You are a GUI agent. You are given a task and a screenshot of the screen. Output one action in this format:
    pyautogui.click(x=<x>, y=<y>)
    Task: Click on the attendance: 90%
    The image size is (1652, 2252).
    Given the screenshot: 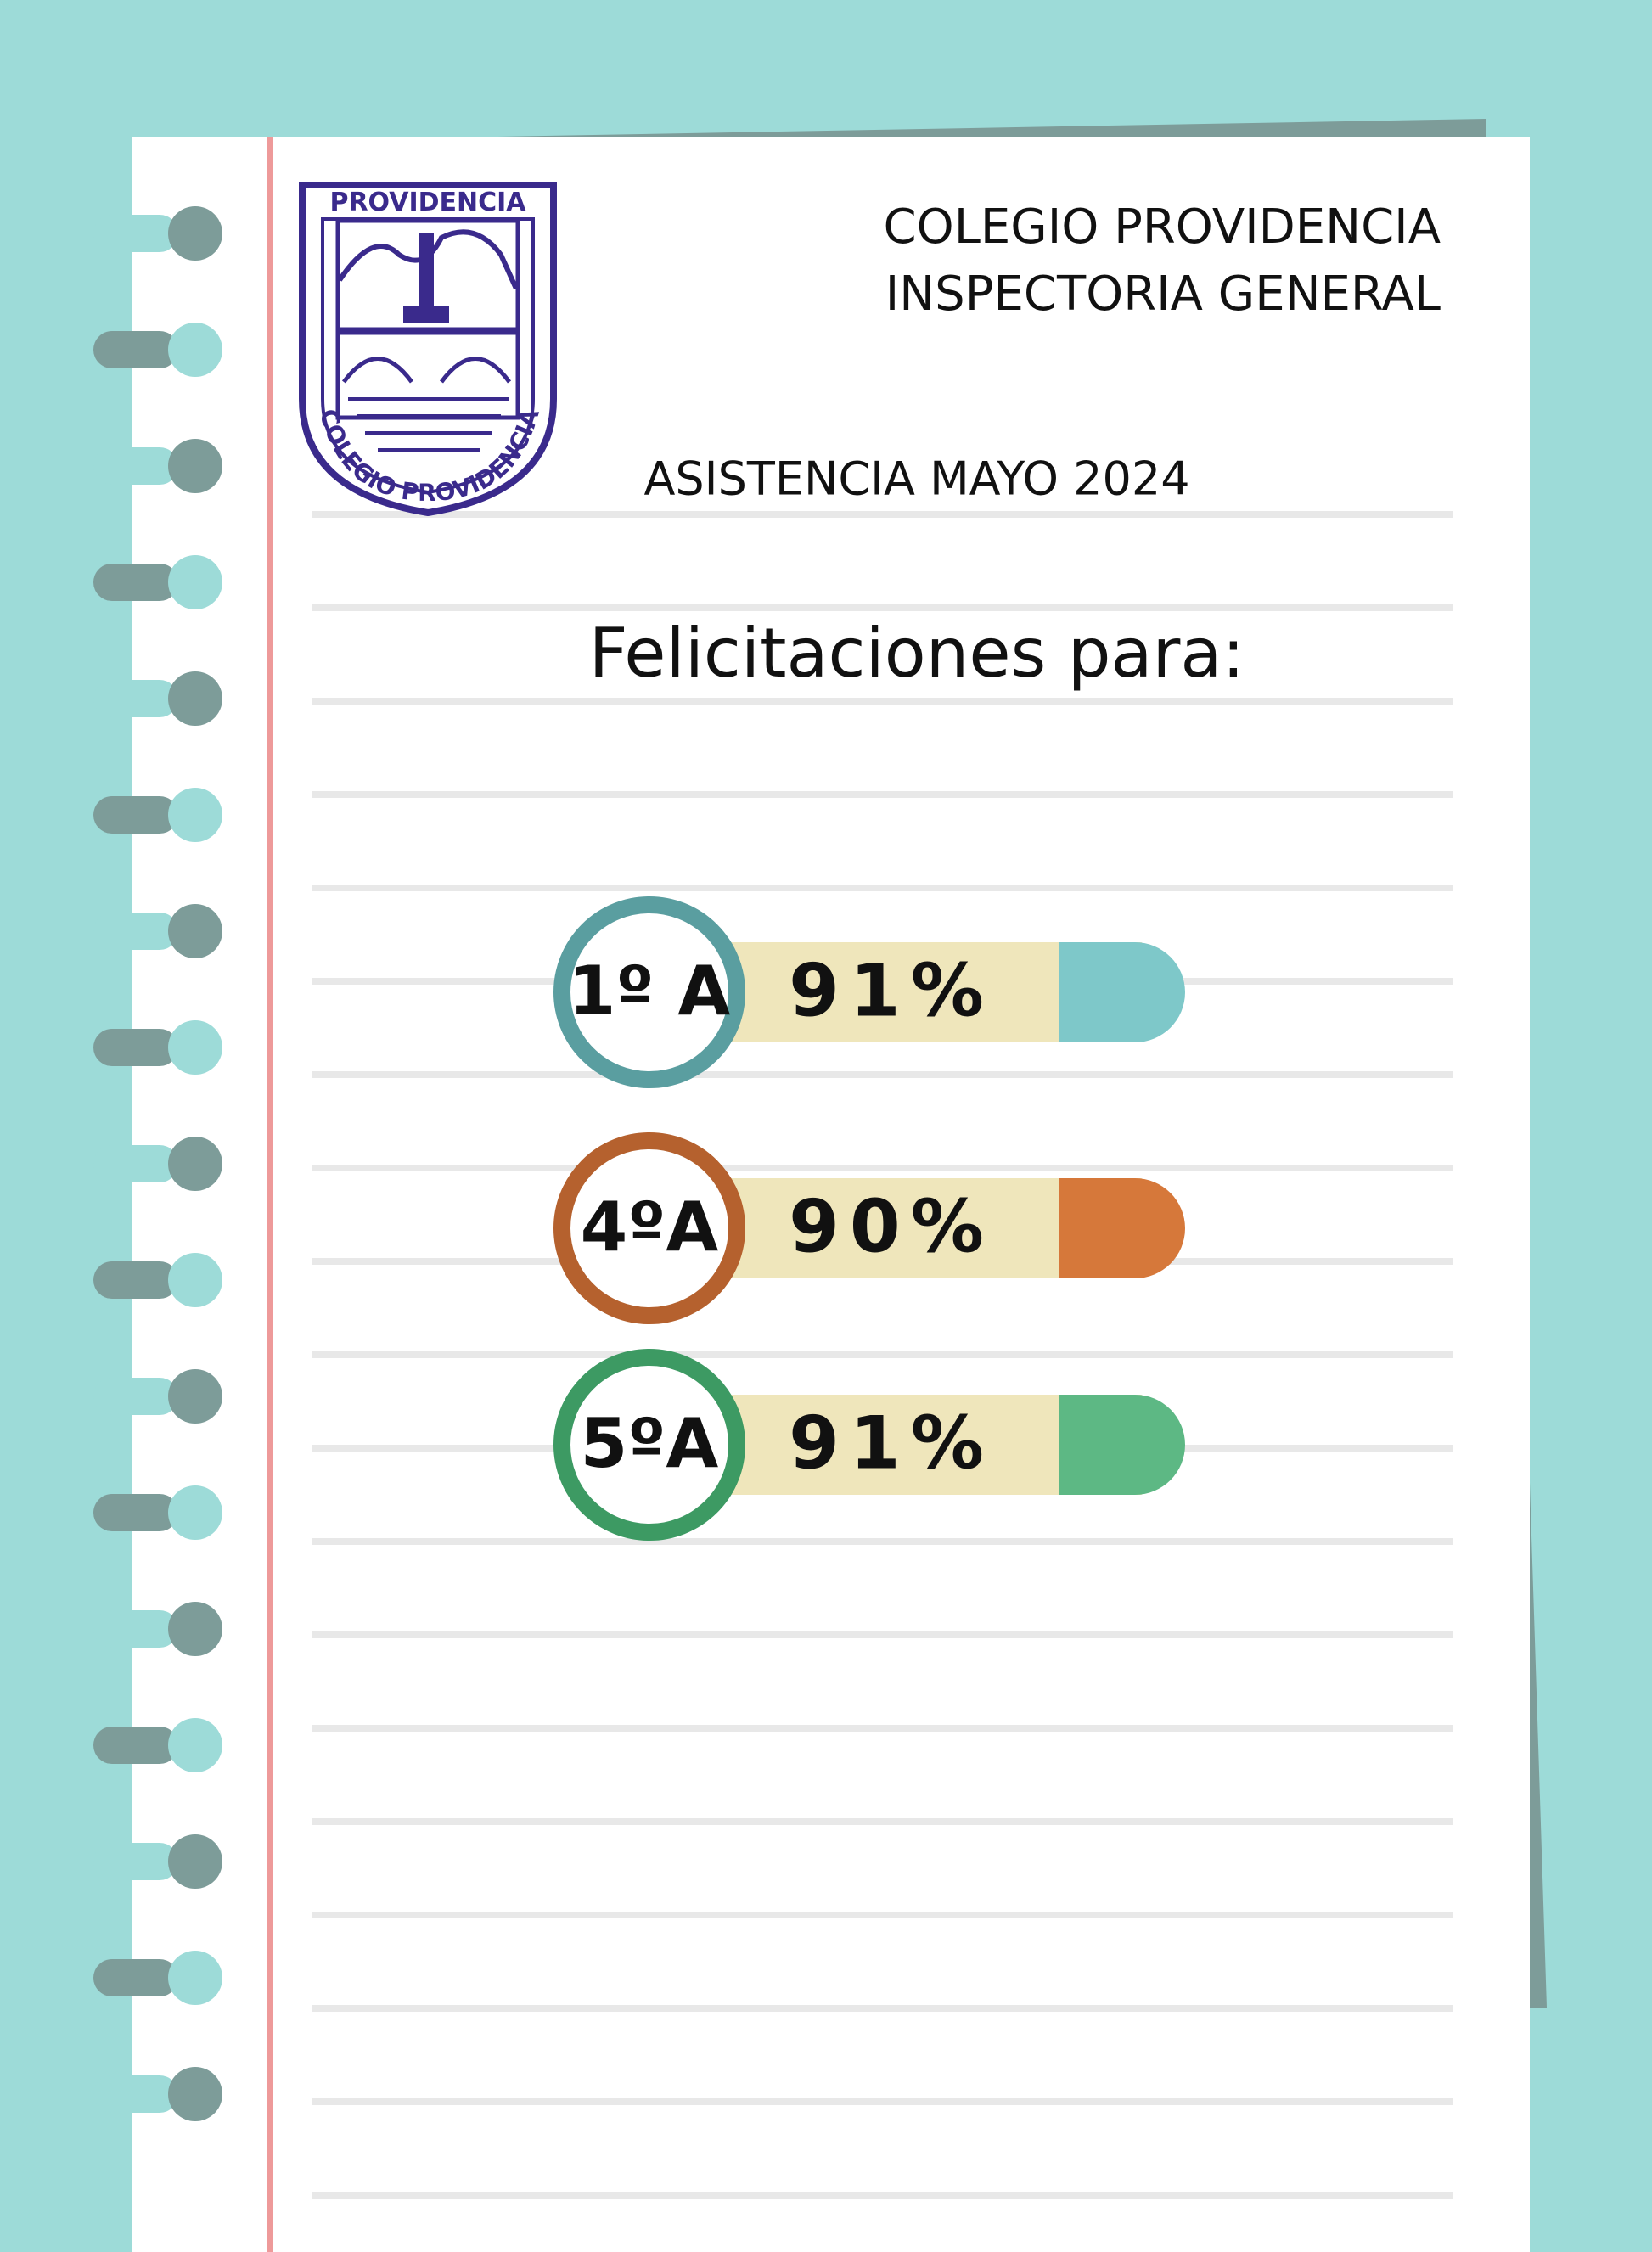 What is the action you would take?
    pyautogui.click(x=892, y=1227)
    